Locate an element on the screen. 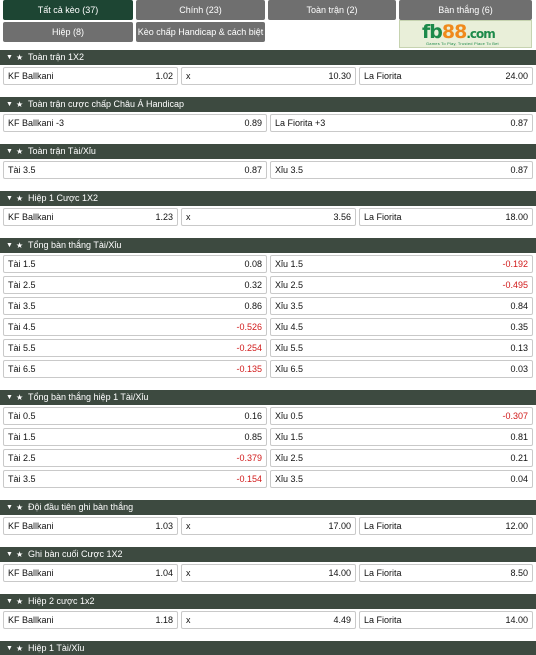 This screenshot has width=536, height=655. selection-label: Tài 0.5 is located at coordinates (22, 416).